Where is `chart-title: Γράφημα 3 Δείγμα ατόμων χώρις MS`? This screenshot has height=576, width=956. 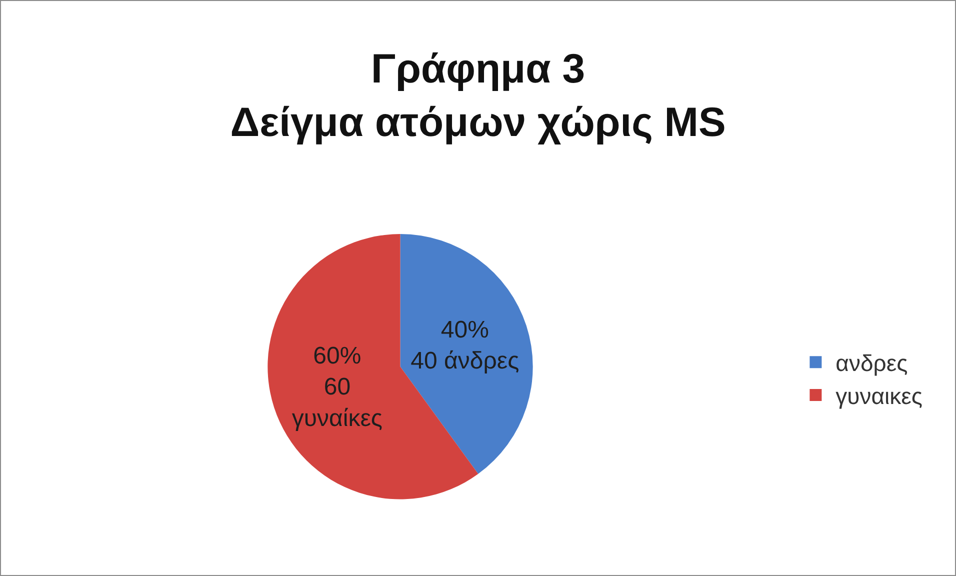
chart-title: Γράφημα 3 Δείγμα ατόμων χώρις MS is located at coordinates (478, 95).